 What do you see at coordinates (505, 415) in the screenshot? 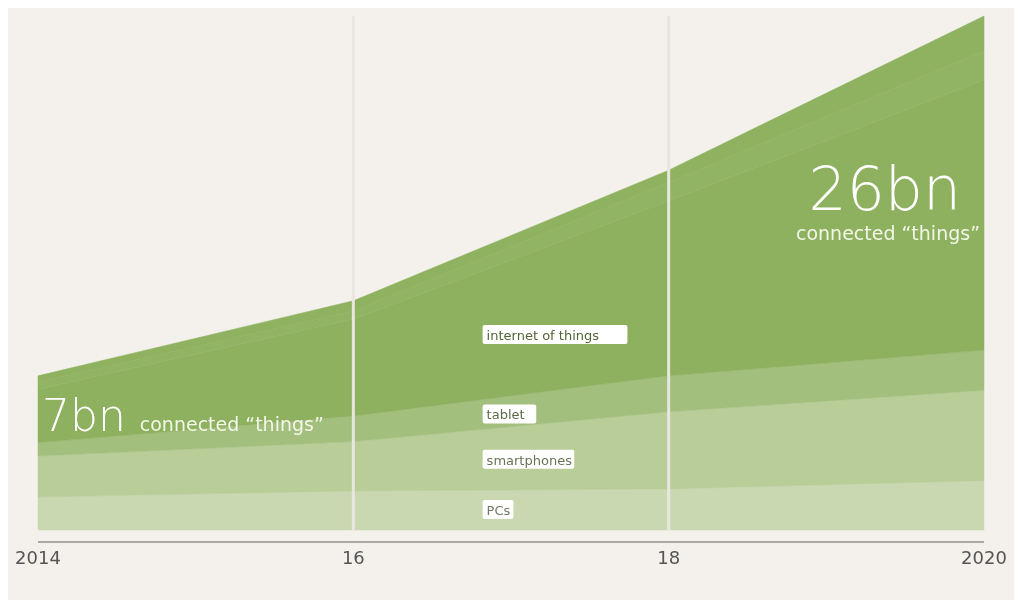
I see `series-label: tablet` at bounding box center [505, 415].